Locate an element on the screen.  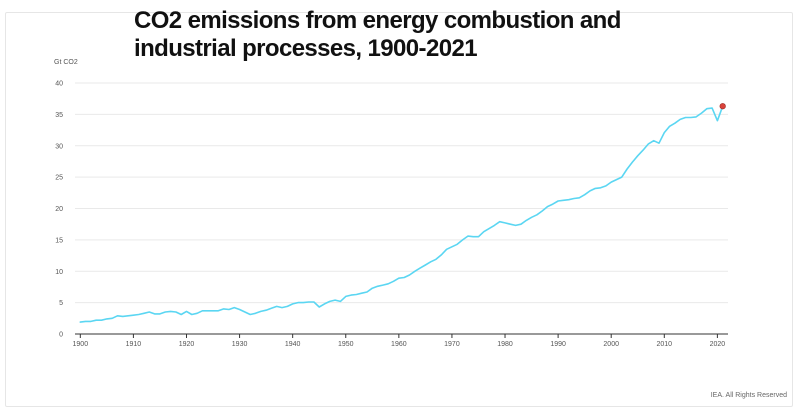
x-tick-label-1950: 1950 is located at coordinates (346, 344).